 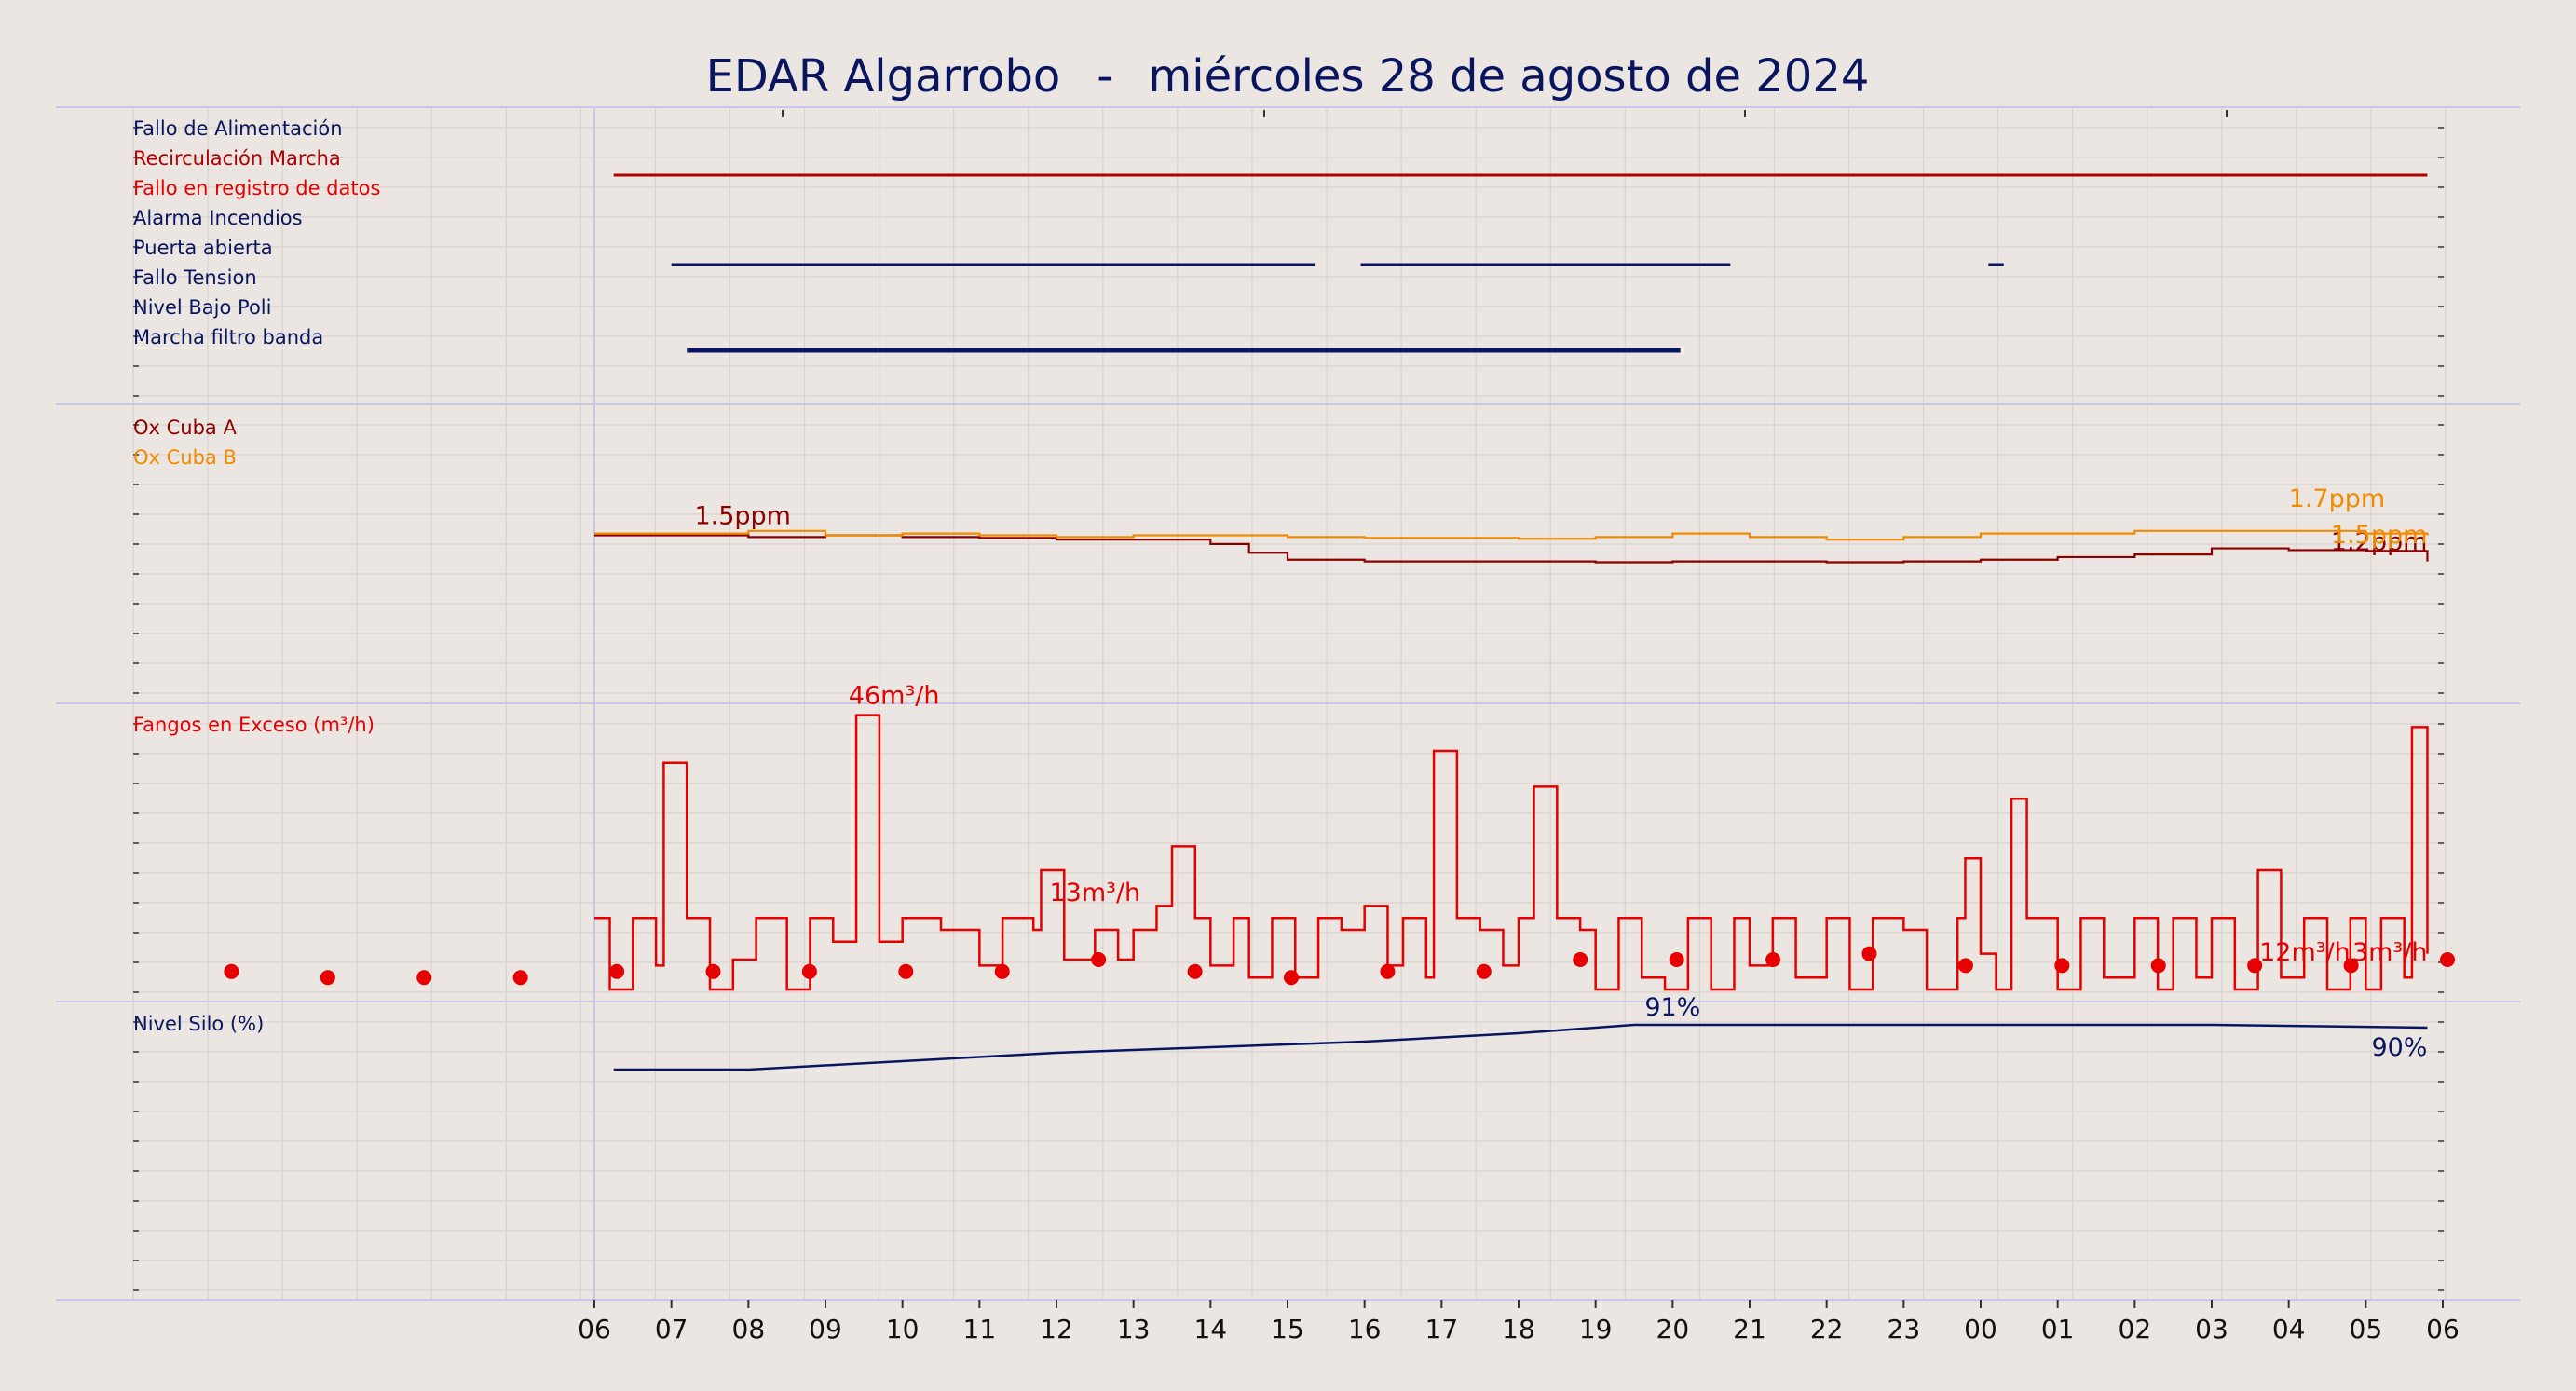 I want to click on series-label: Recirculación Marcha, so click(x=237, y=158).